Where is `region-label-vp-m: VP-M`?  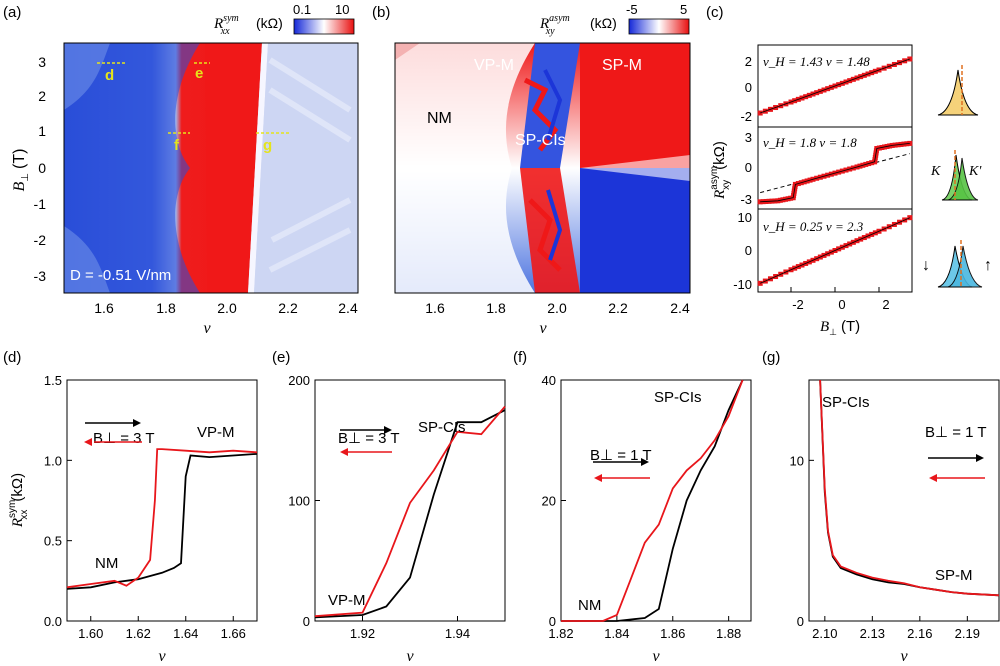
region-label-vp-m: VP-M is located at coordinates (494, 65).